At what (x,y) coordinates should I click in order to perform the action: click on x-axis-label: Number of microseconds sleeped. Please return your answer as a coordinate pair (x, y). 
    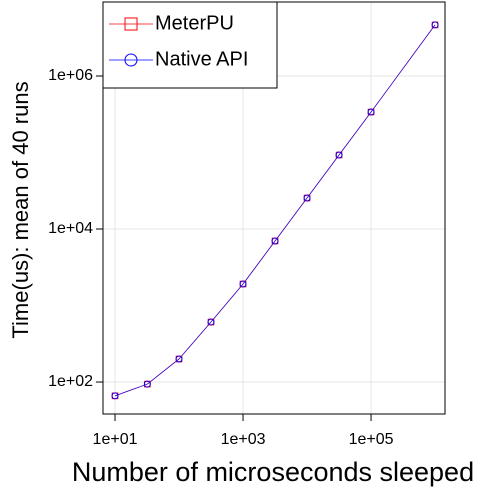
    Looking at the image, I should click on (273, 472).